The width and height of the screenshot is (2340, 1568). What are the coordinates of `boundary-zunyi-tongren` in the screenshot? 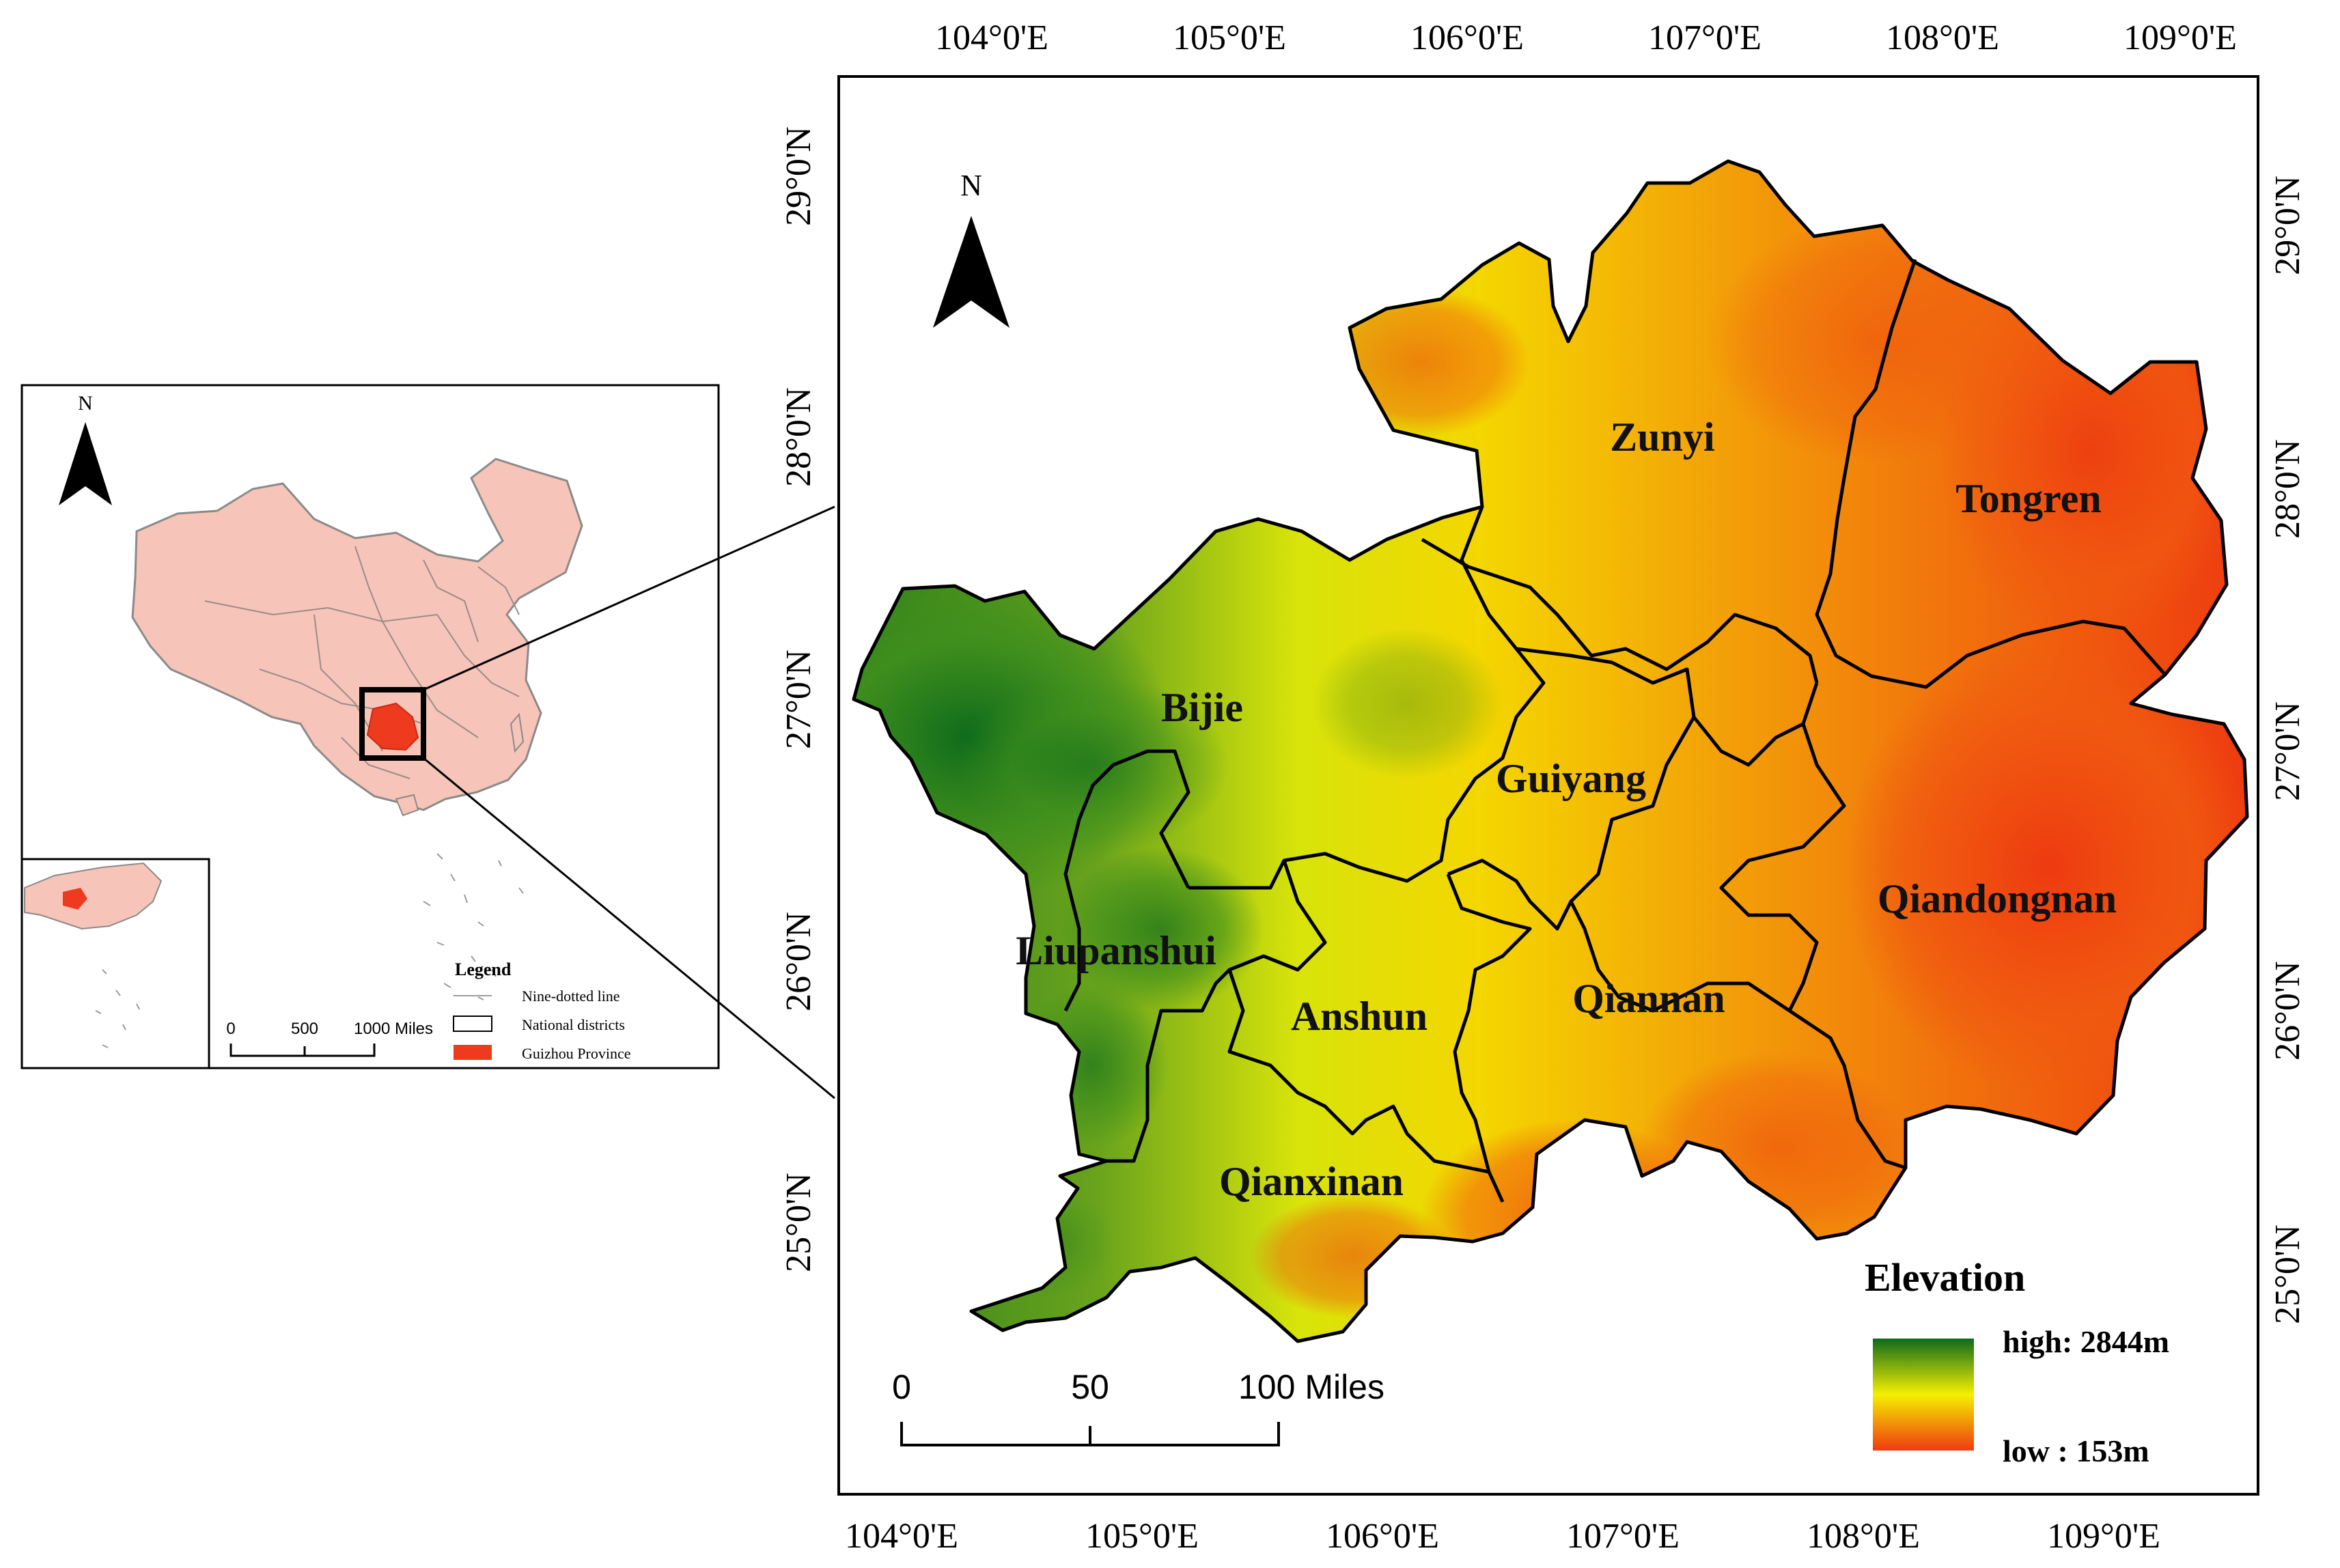 It's located at (1991, 474).